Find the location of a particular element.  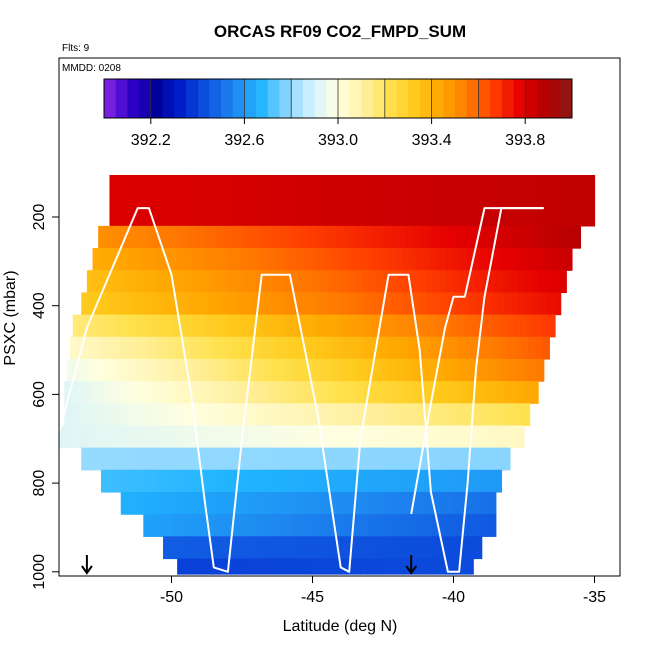

y-tick-label: 1000 is located at coordinates (39, 572).